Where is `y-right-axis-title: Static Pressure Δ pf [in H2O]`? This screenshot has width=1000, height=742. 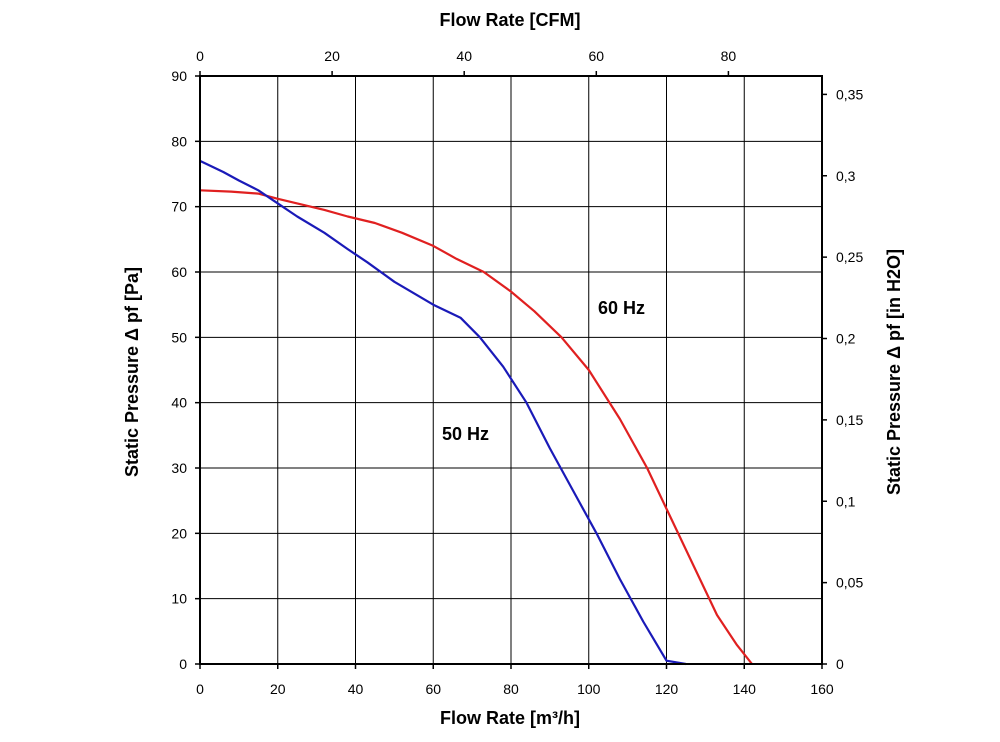
y-right-axis-title: Static Pressure Δ pf [in H2O] is located at coordinates (894, 372).